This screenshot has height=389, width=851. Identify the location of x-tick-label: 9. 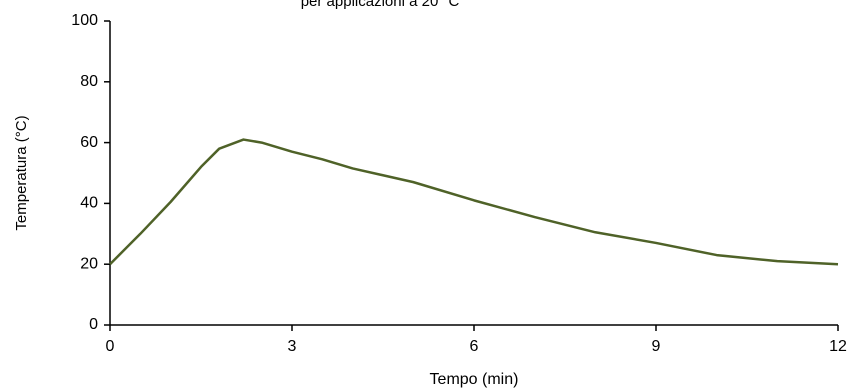
(656, 346).